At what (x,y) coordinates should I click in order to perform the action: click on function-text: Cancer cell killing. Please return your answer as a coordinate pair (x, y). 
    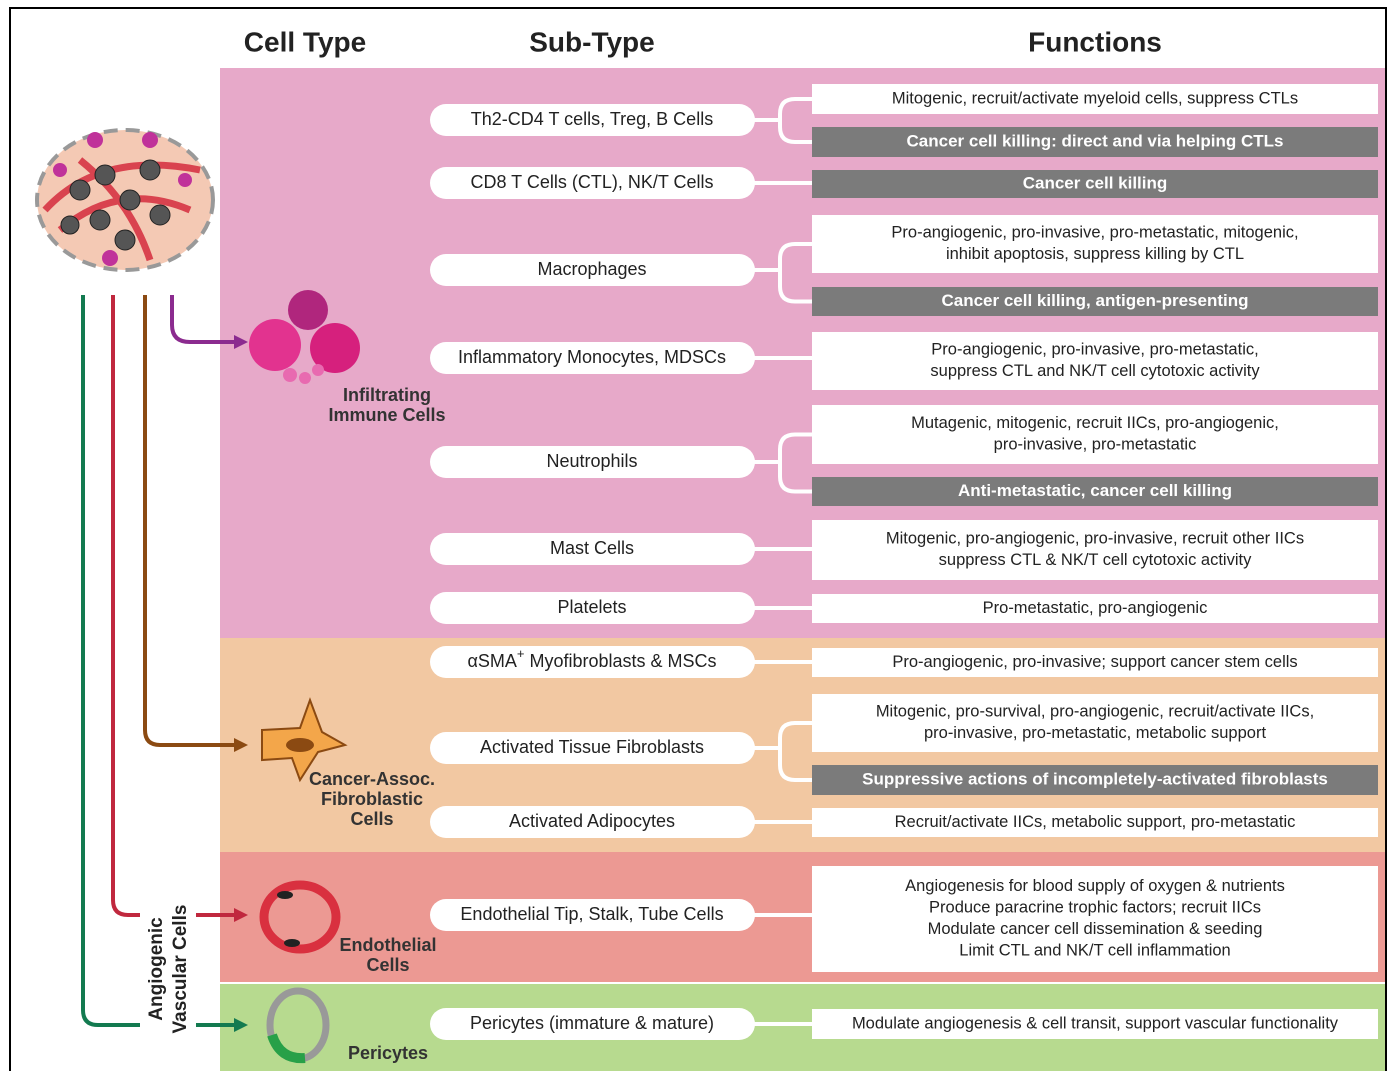
    Looking at the image, I should click on (1095, 182).